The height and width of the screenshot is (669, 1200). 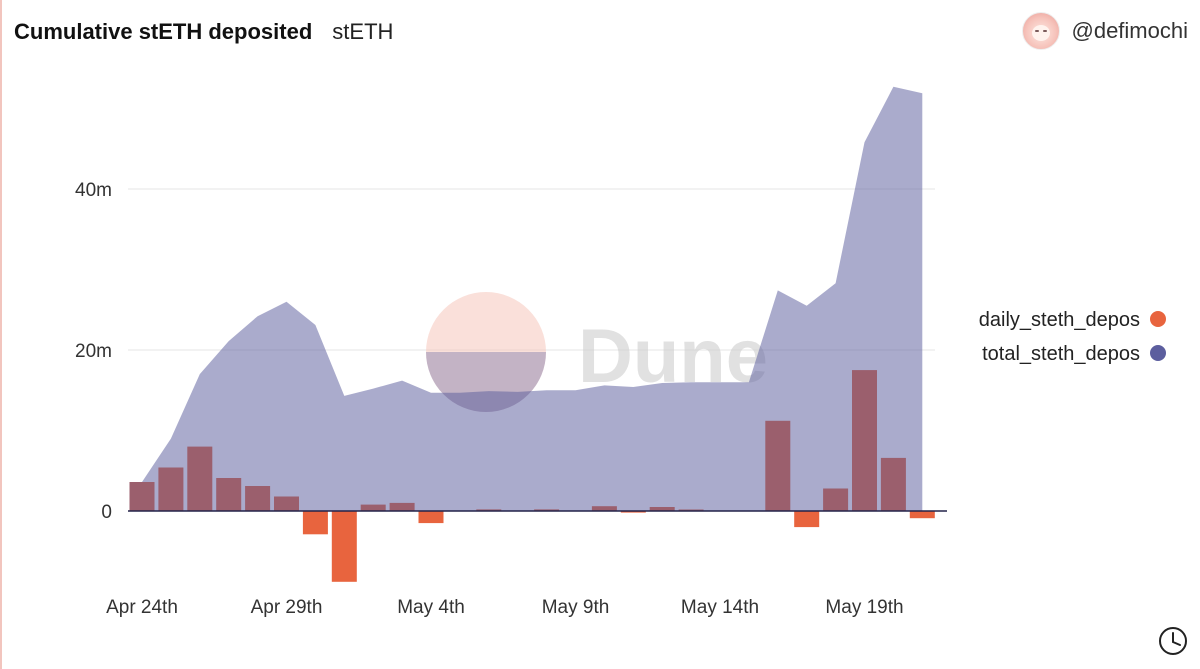 What do you see at coordinates (662, 509) in the screenshot?
I see `bar-daily-may-12th` at bounding box center [662, 509].